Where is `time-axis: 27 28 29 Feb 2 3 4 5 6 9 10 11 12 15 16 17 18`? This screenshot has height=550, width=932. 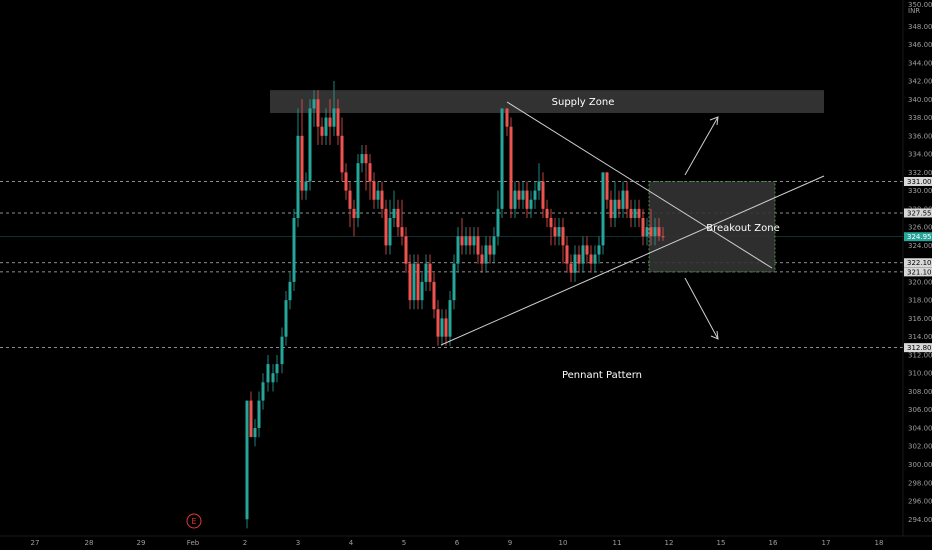
time-axis: 27 28 29 Feb 2 3 4 5 6 9 10 11 12 15 16 17 18 is located at coordinates (466, 541).